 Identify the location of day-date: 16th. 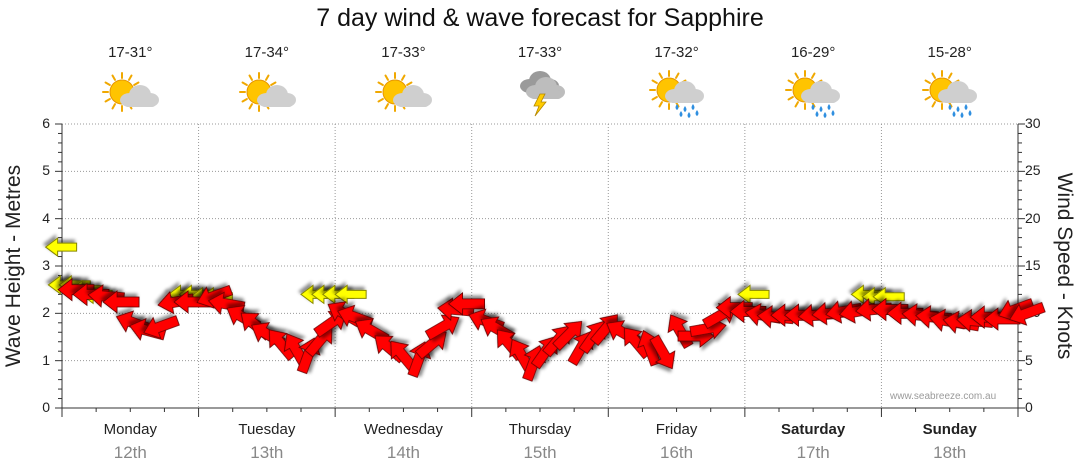
(677, 452).